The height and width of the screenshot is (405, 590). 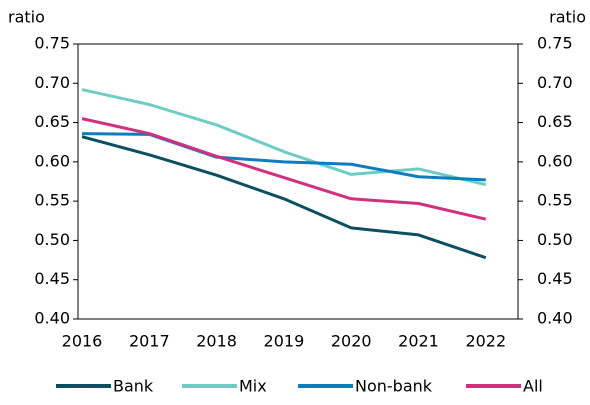 I want to click on y2-tick-label: 0.65, so click(x=555, y=121).